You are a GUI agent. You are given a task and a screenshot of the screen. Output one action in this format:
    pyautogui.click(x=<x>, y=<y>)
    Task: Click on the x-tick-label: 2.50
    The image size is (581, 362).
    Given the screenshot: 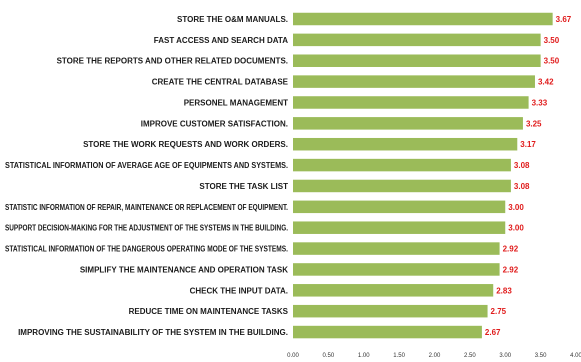 What is the action you would take?
    pyautogui.click(x=470, y=356)
    